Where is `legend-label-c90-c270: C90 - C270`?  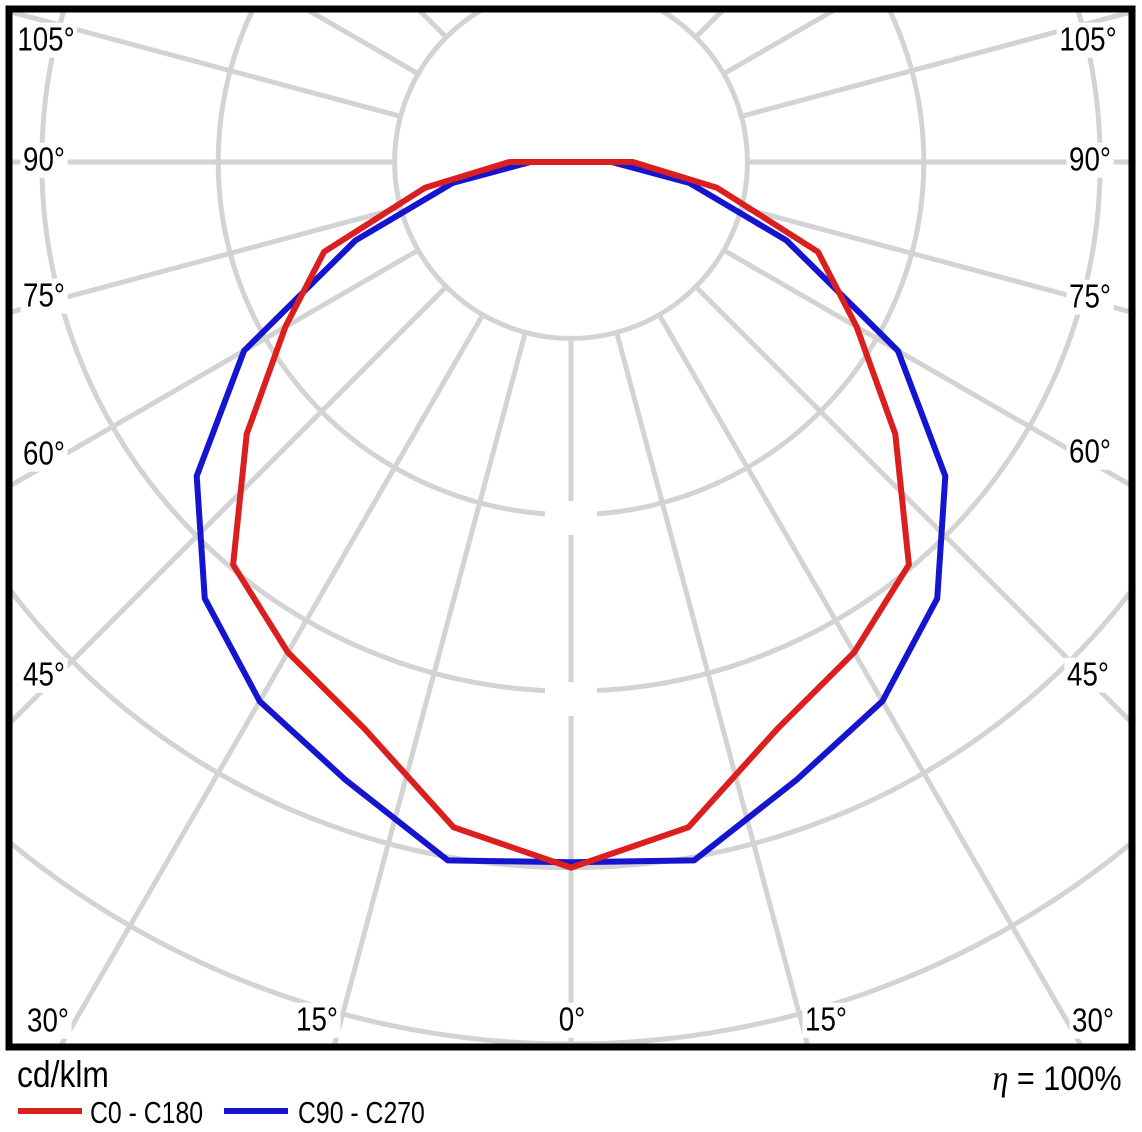 legend-label-c90-c270: C90 - C270 is located at coordinates (361, 1112).